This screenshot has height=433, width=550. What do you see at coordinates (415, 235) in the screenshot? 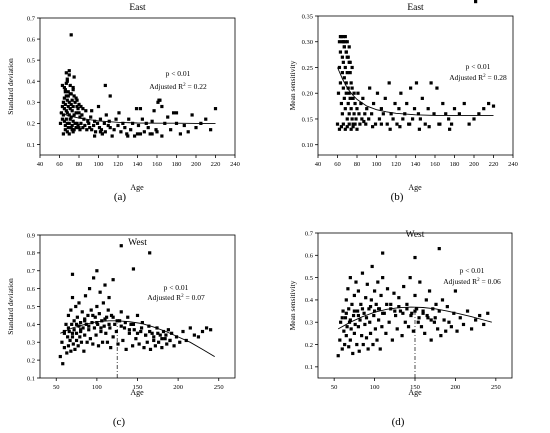
I see `chart-title: West` at bounding box center [415, 235].